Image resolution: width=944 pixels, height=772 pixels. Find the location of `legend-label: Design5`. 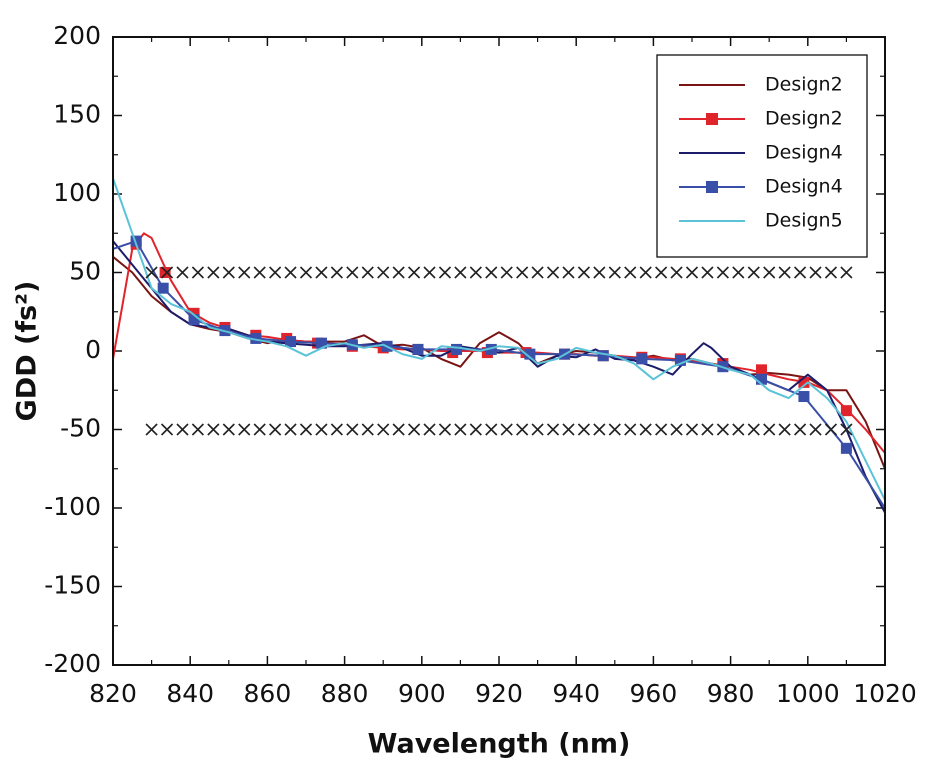

legend-label: Design5 is located at coordinates (804, 221).